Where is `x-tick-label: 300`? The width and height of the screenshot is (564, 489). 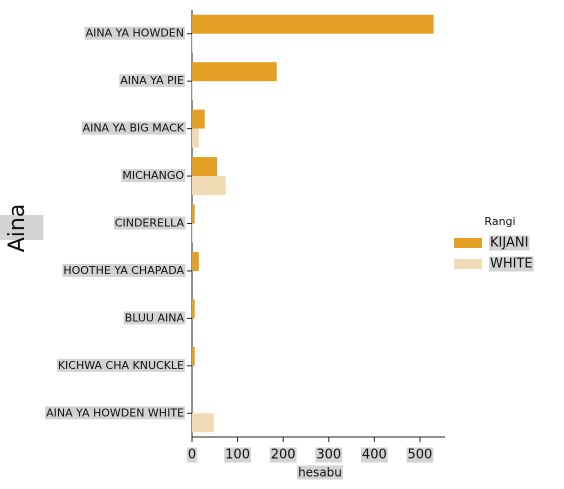
x-tick-label: 300 is located at coordinates (328, 455).